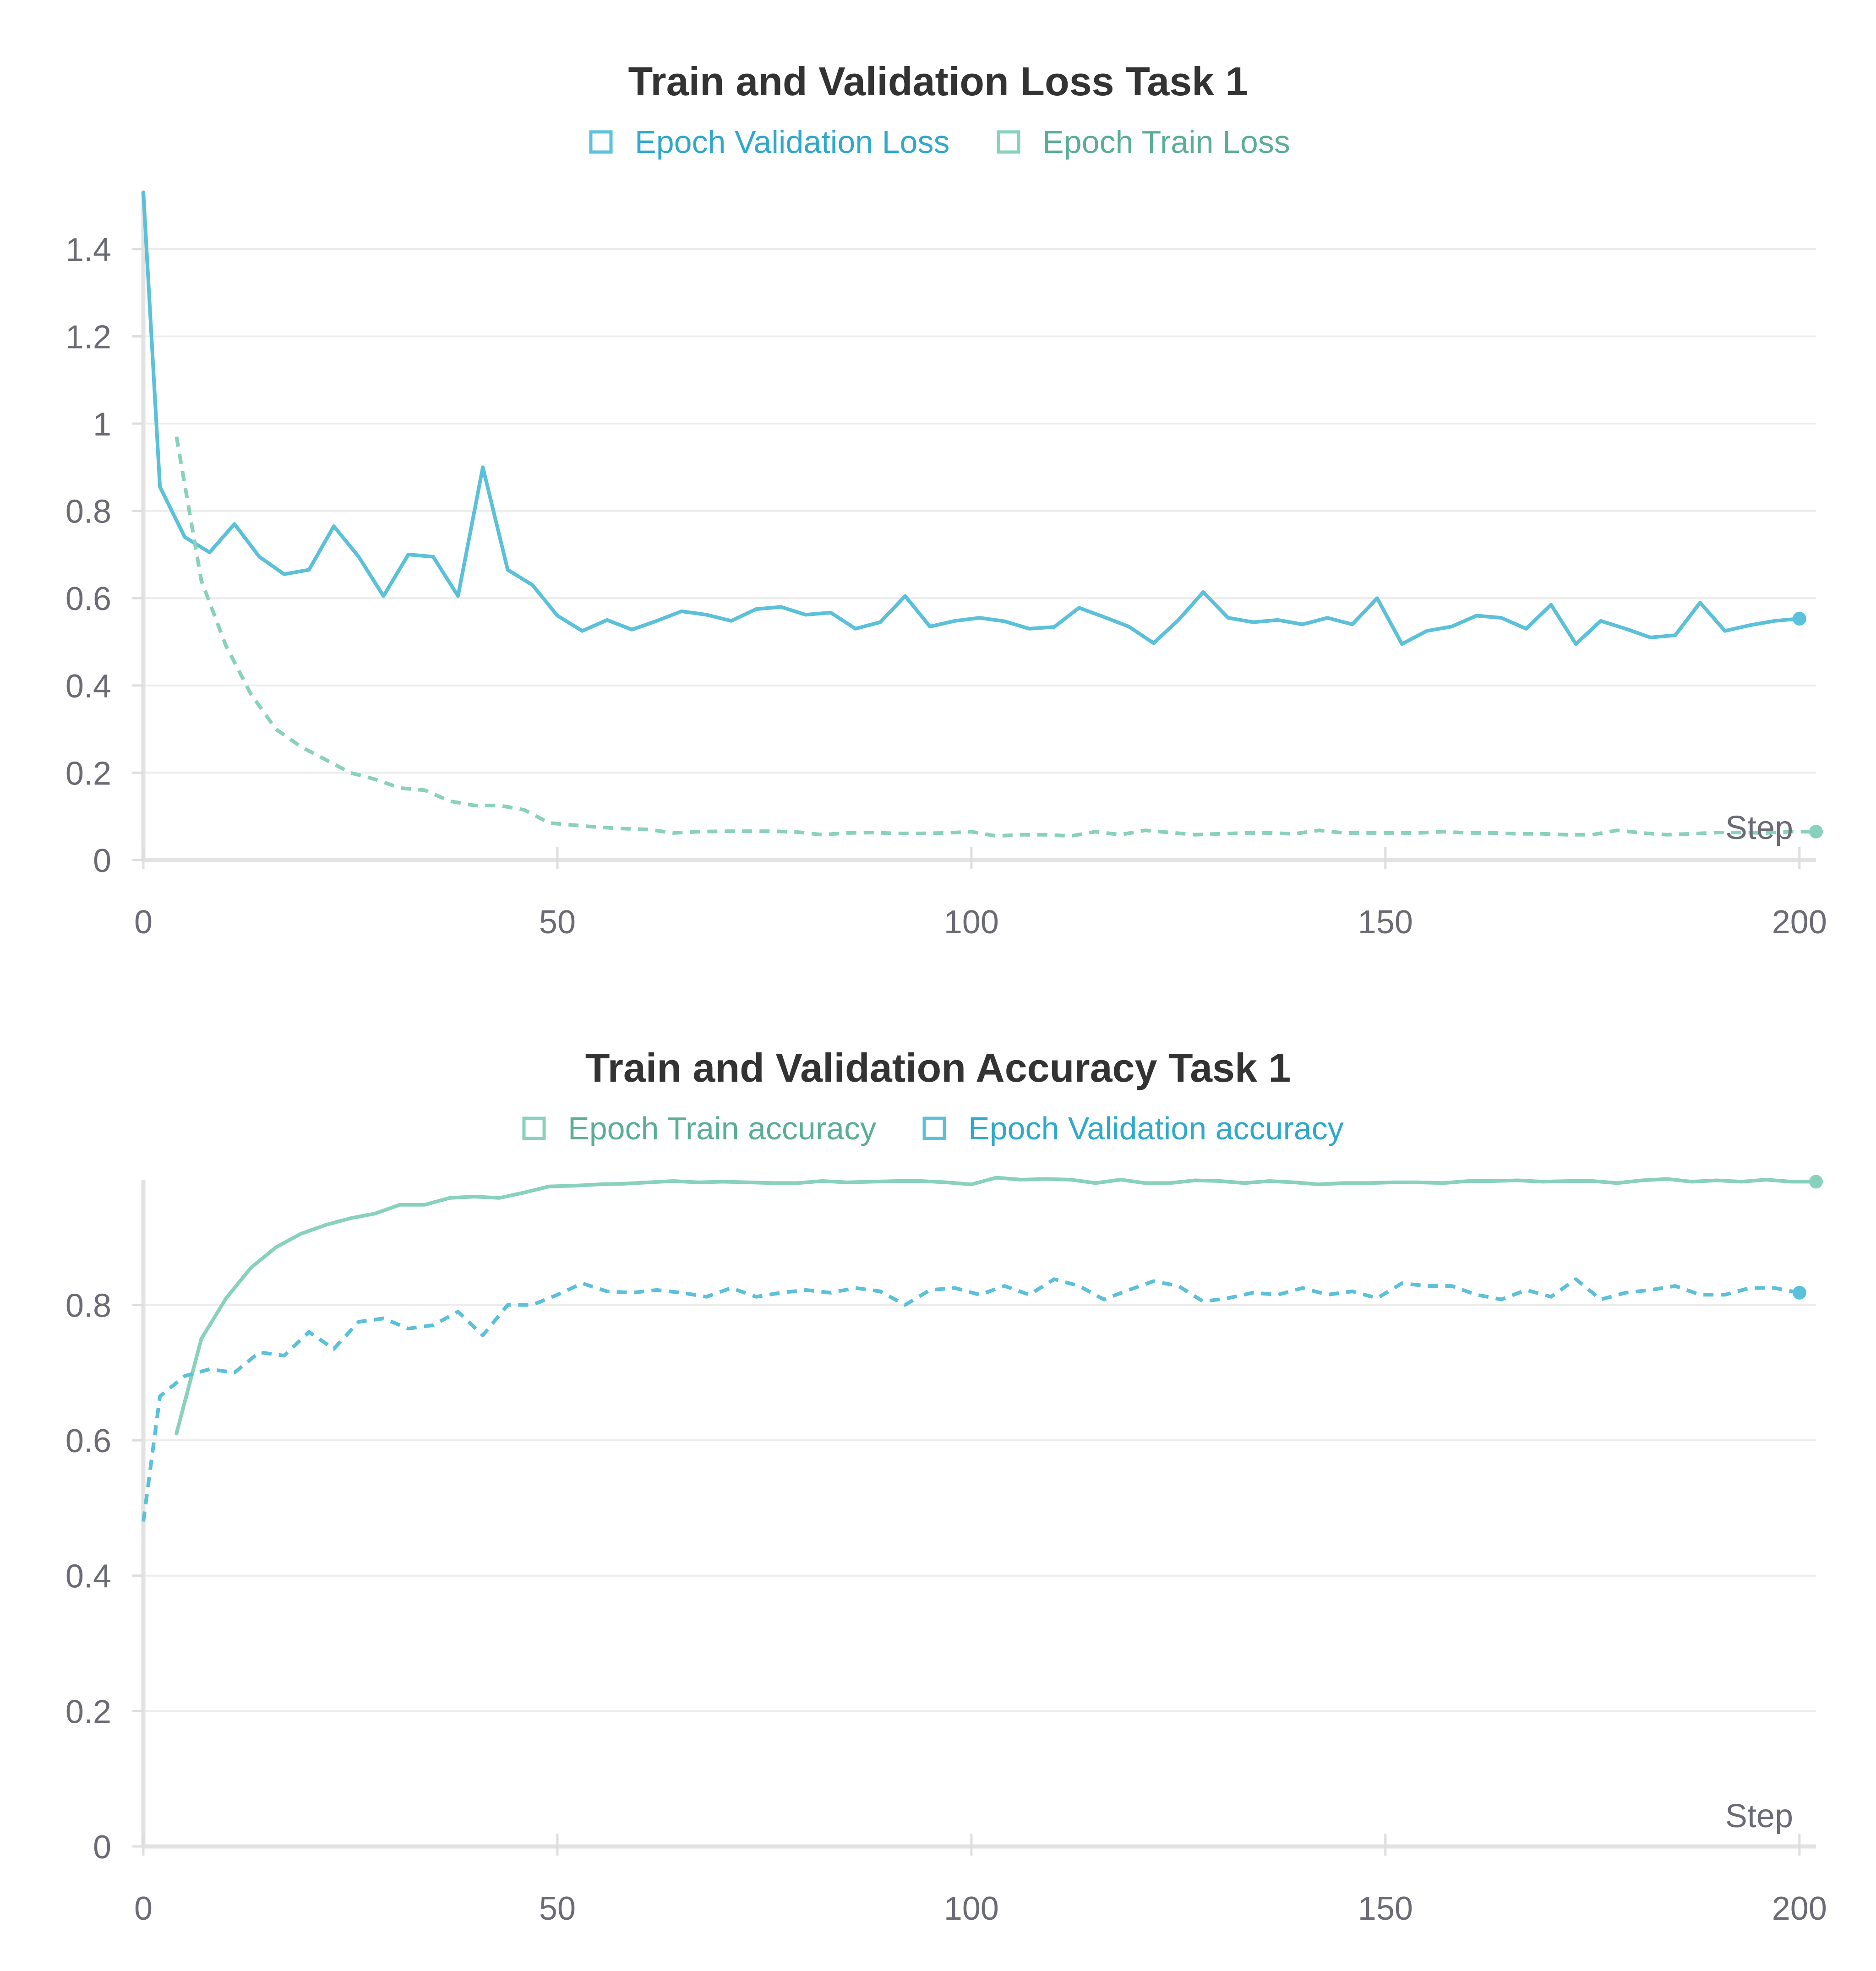 The width and height of the screenshot is (1876, 1971). I want to click on loss-y-tick-label: 0.4, so click(88, 686).